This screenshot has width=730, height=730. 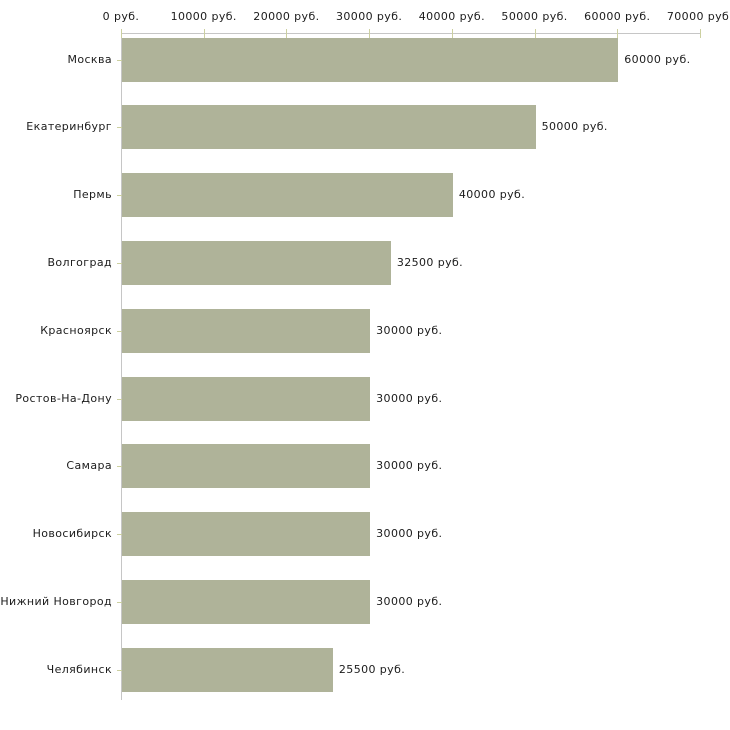 I want to click on value-label: 32500 руб., so click(x=430, y=262).